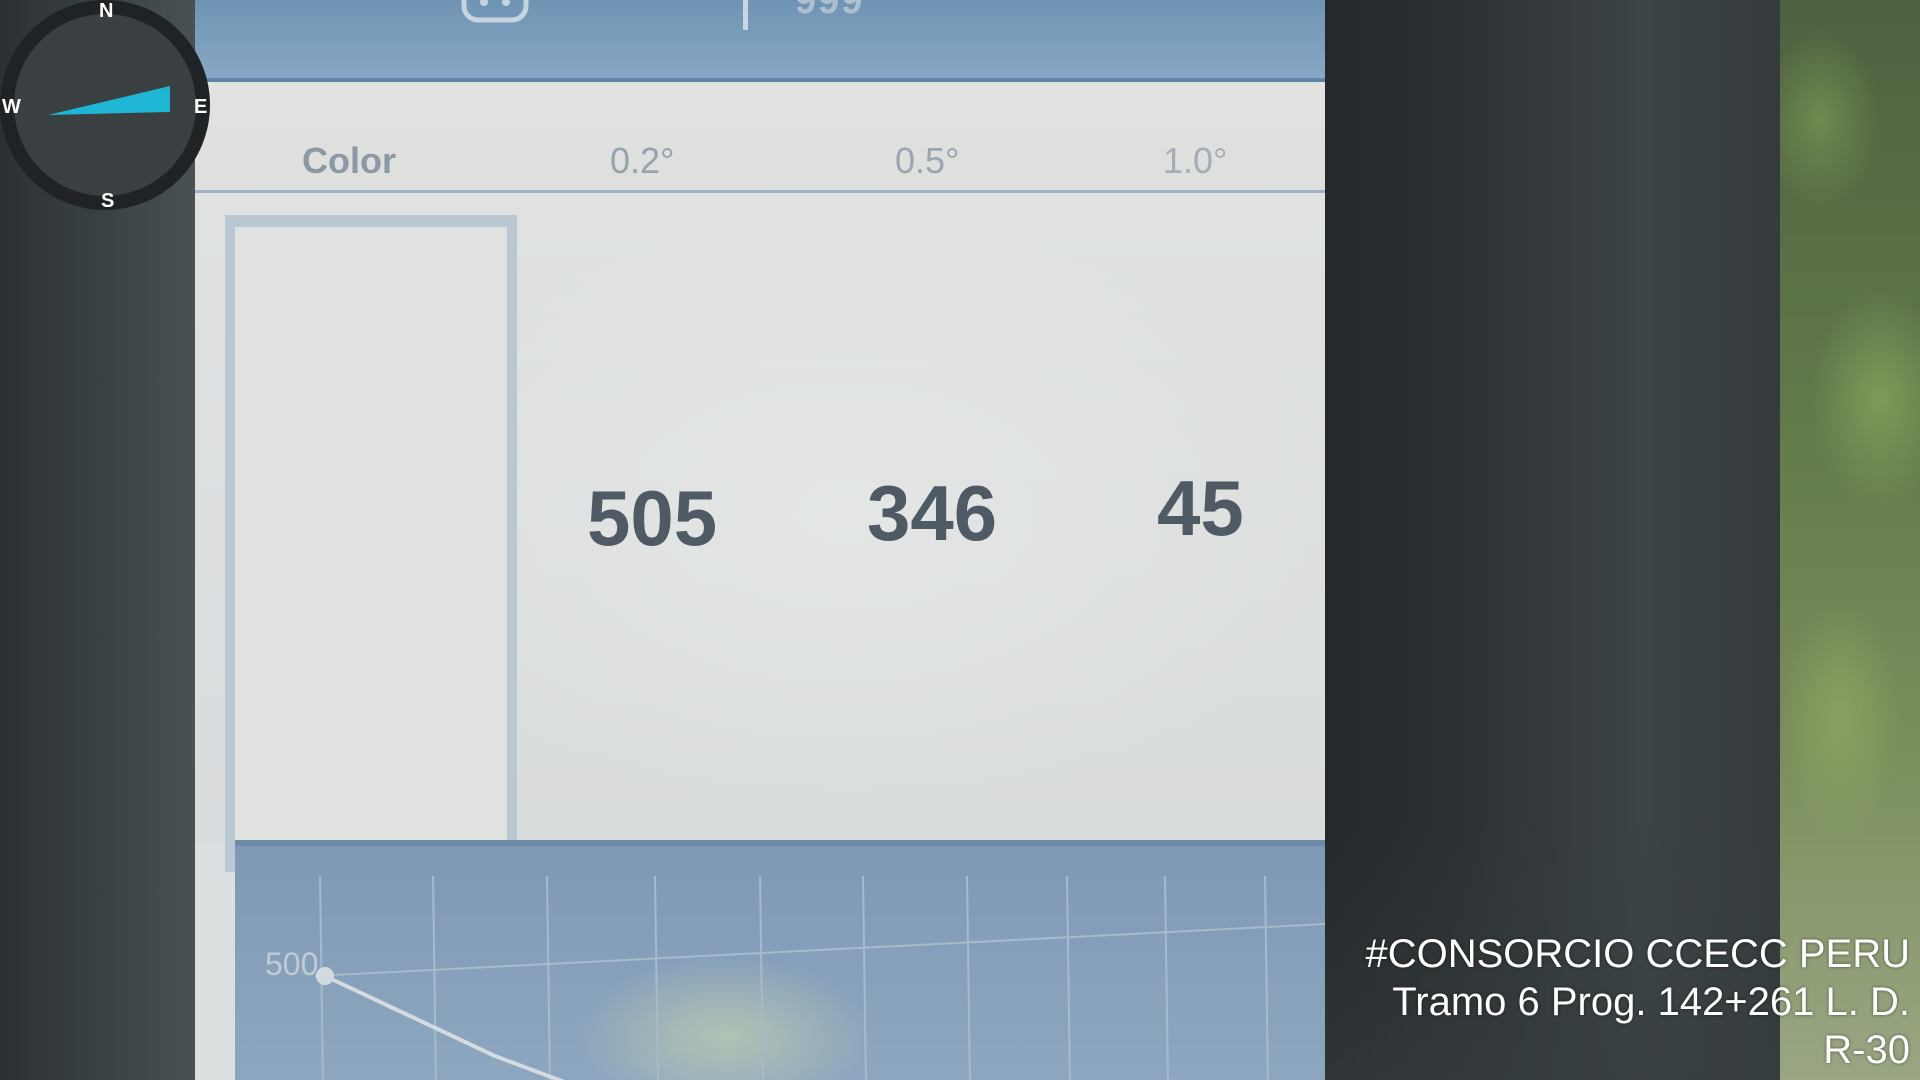  I want to click on header-angle-1-0: 1.0°, so click(1195, 160).